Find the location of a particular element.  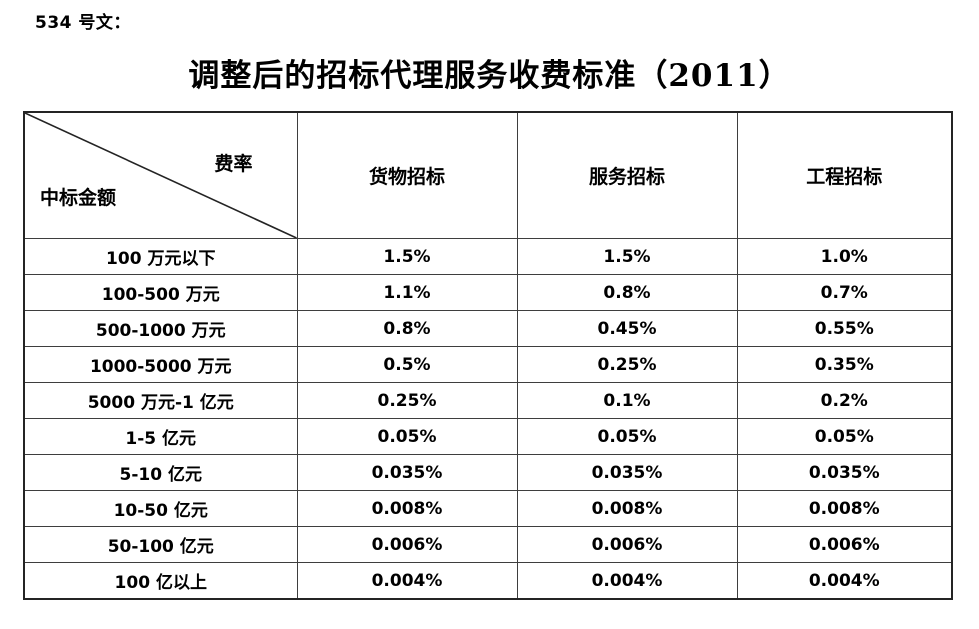

table-row: 100 亿以上 0.004% 0.004% 0.004% is located at coordinates (488, 581).